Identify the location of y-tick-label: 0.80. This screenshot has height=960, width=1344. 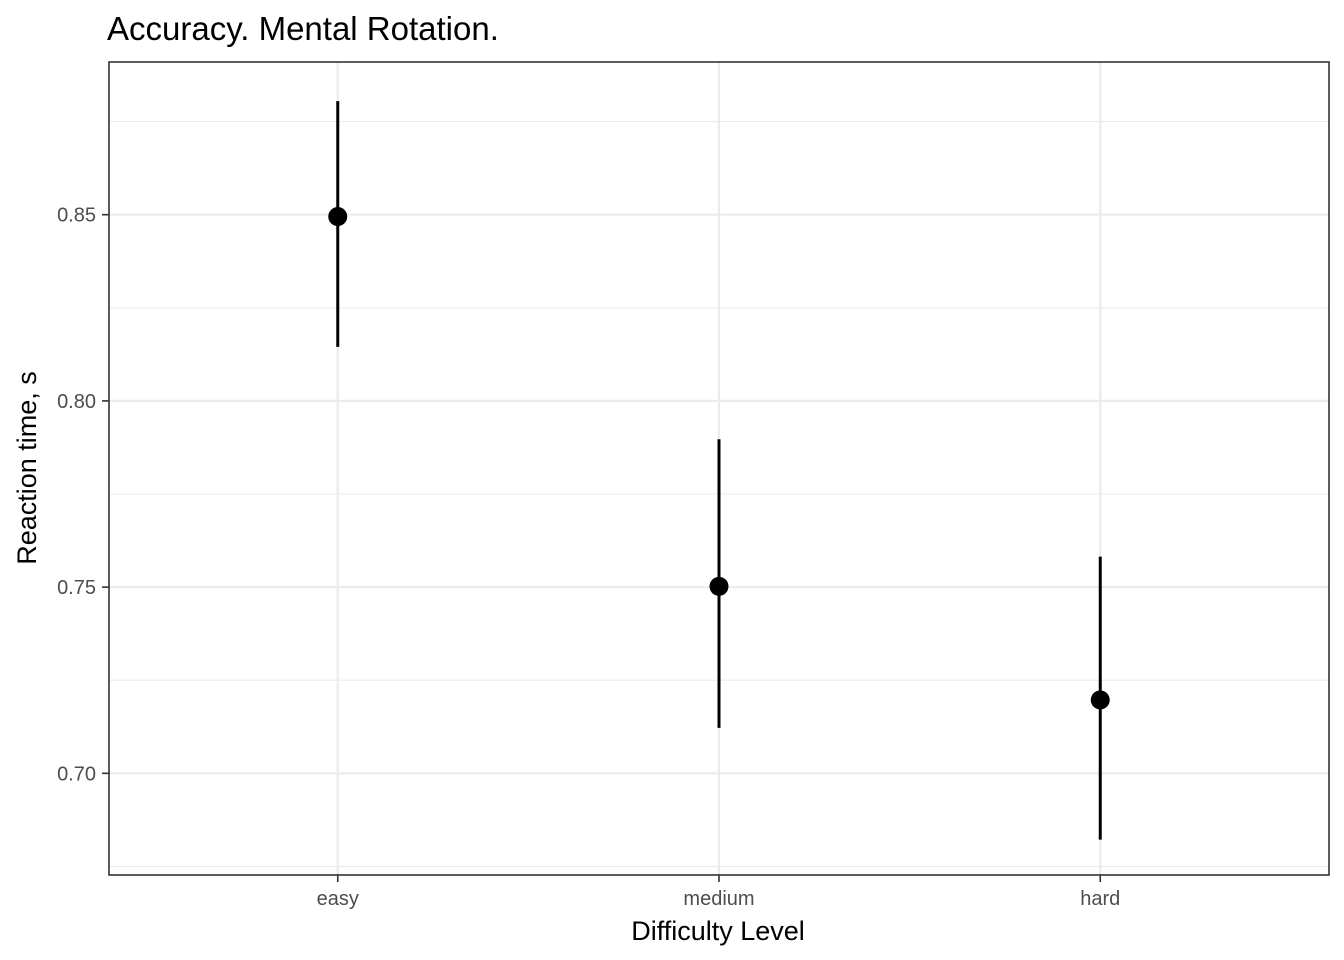
(76, 402).